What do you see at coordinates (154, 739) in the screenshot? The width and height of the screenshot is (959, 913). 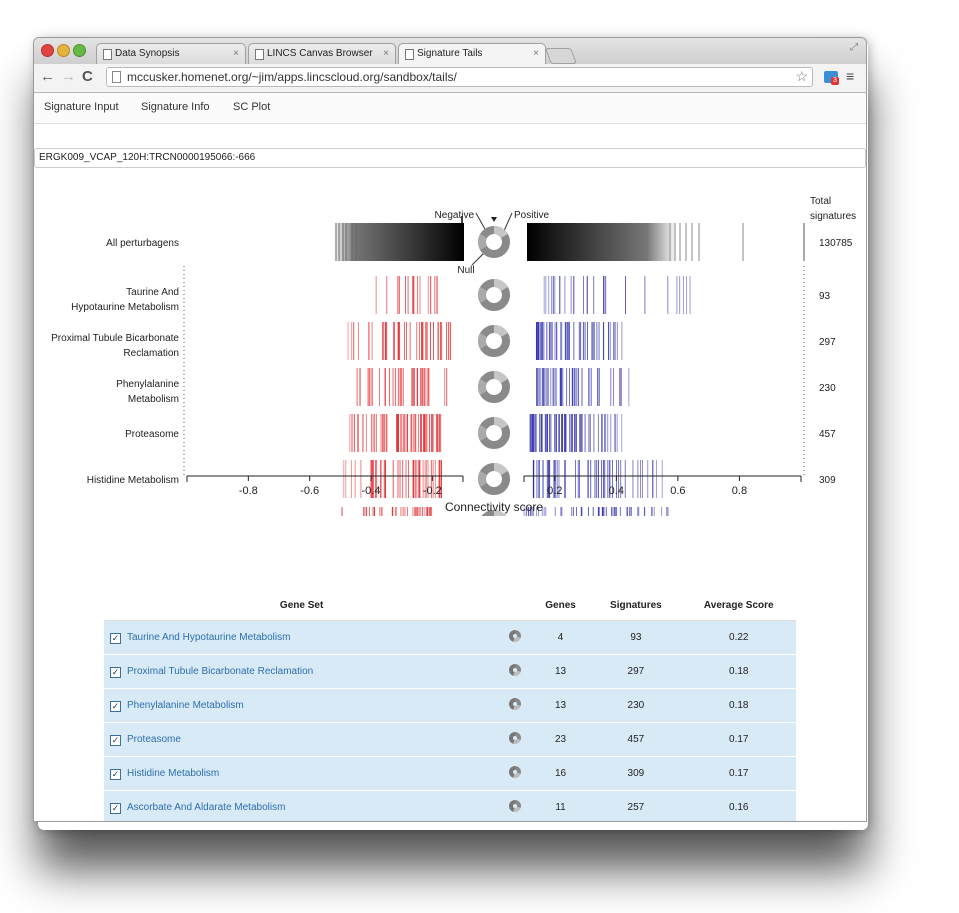 I see `gene-set-link: Proteasome` at bounding box center [154, 739].